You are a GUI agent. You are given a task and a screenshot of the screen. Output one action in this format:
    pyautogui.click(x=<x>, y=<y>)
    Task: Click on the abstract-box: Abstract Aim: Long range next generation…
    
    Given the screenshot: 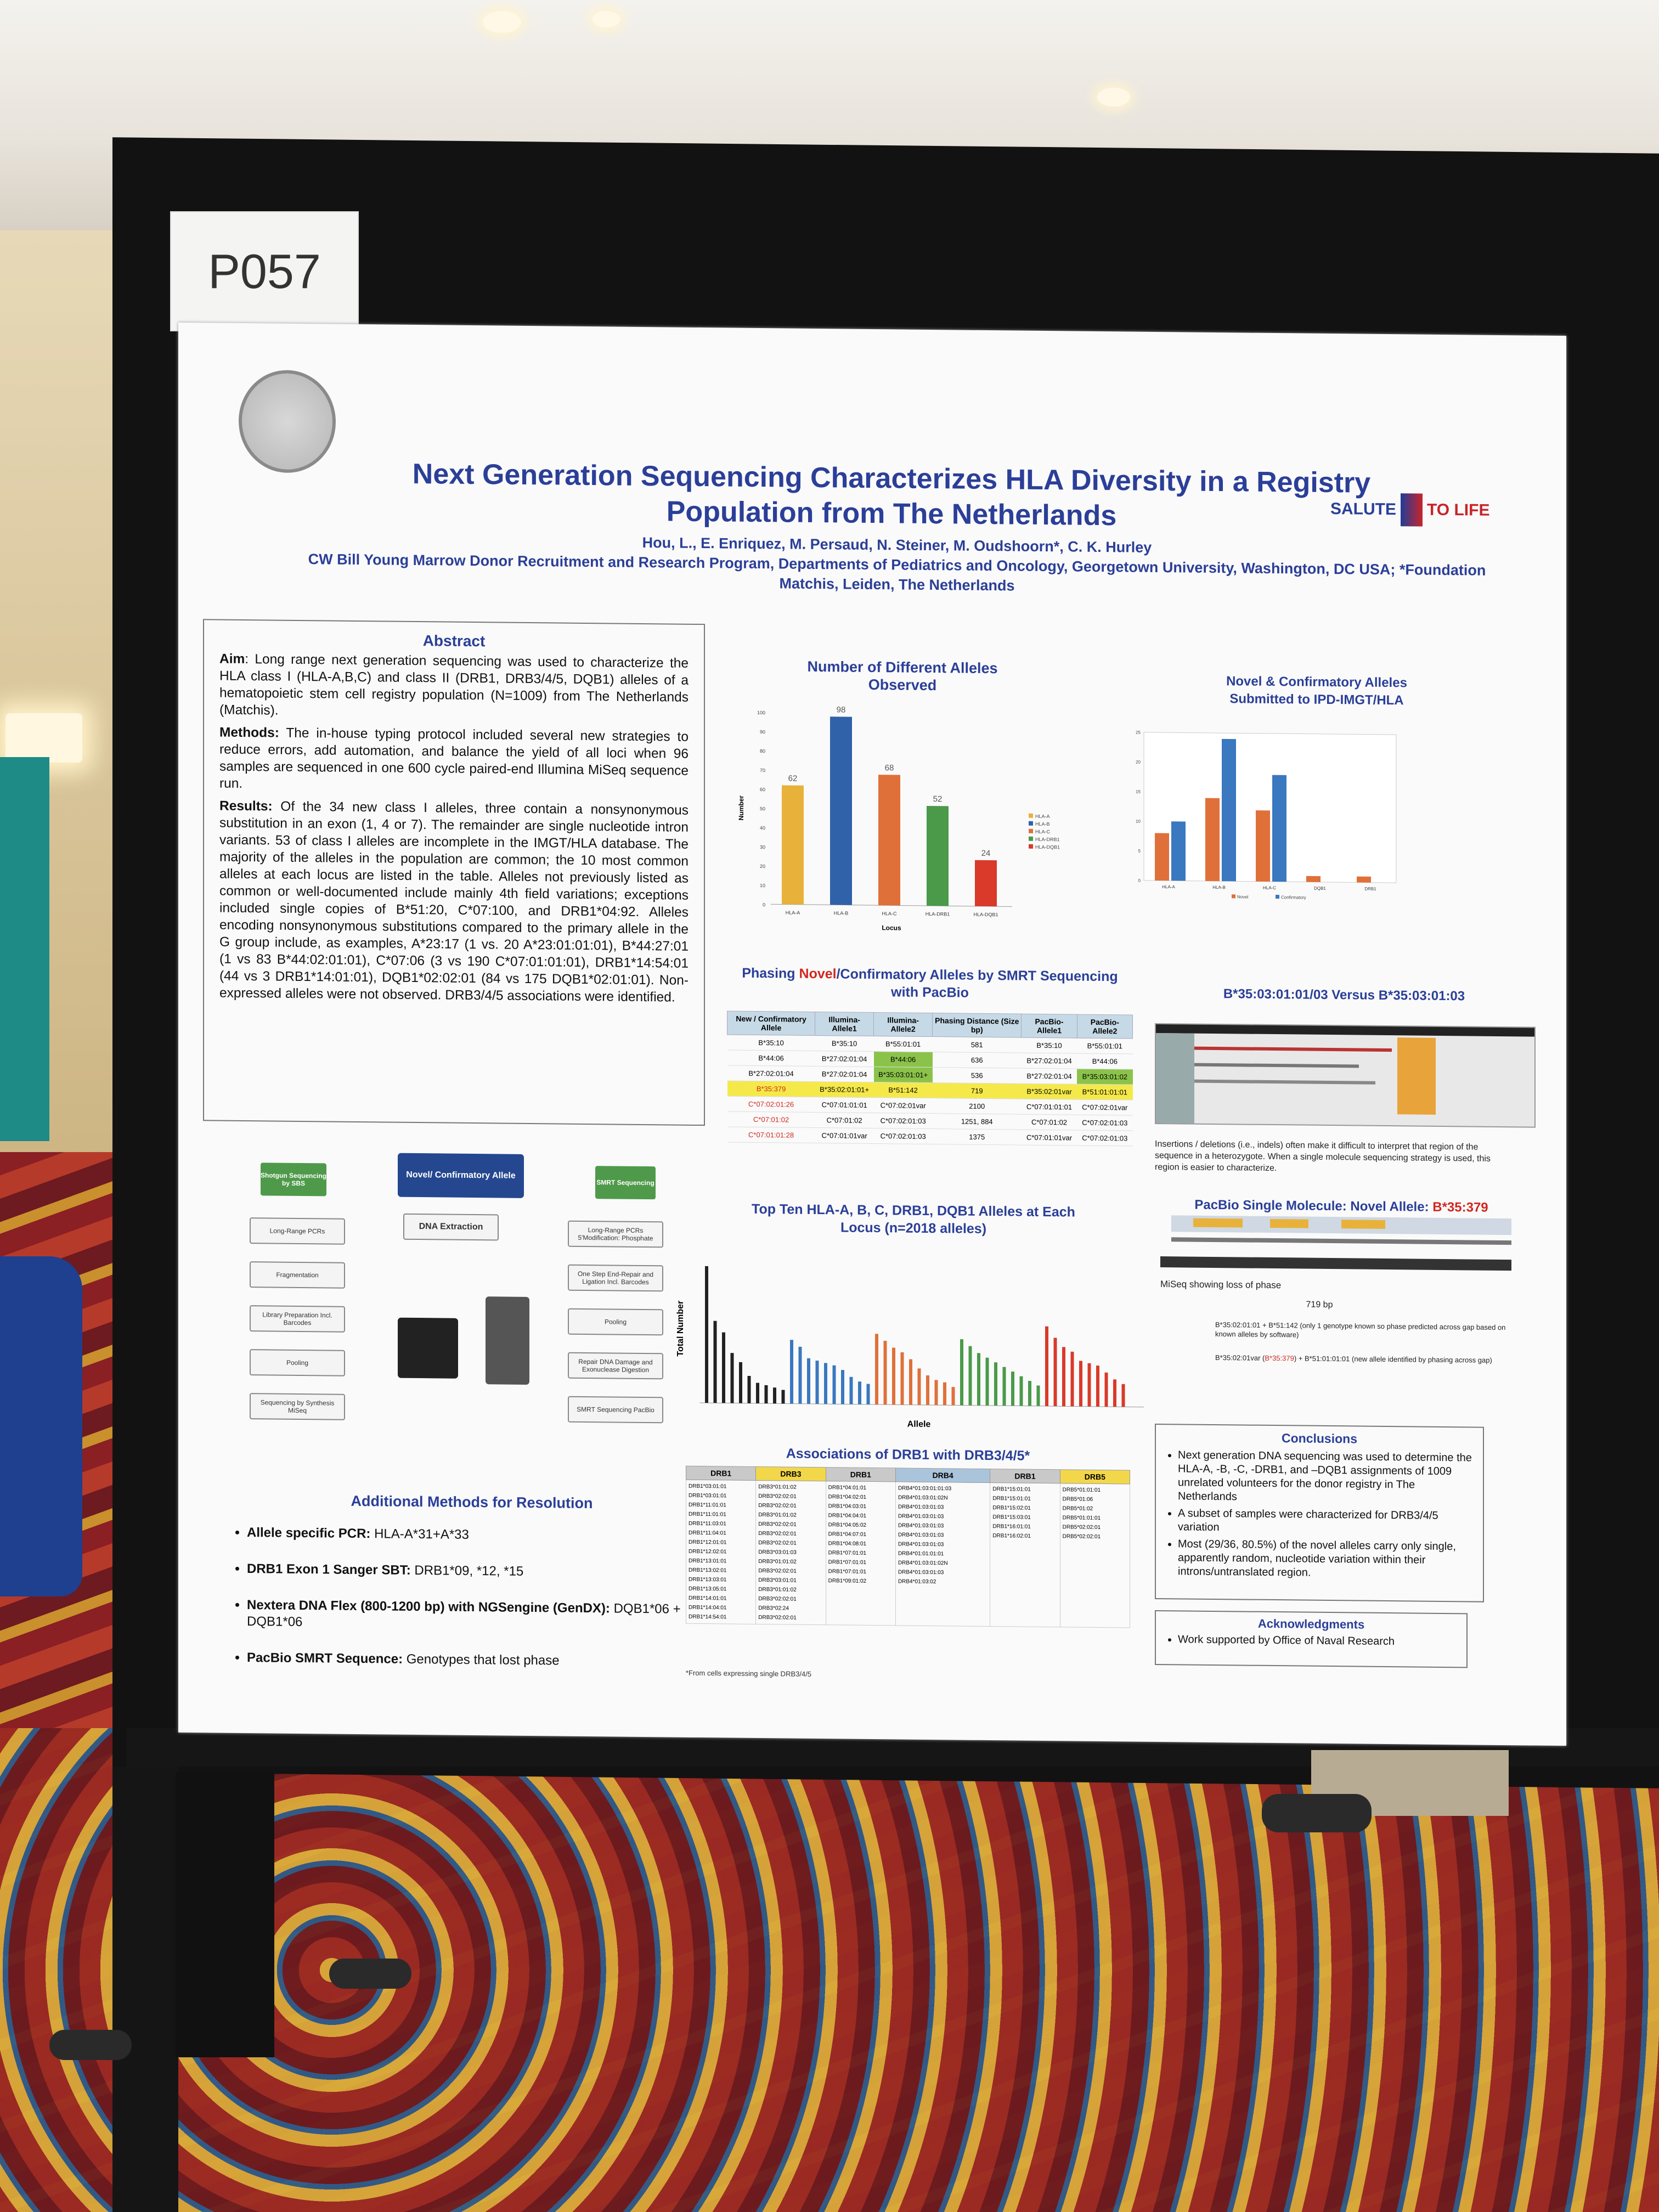 What is the action you would take?
    pyautogui.click(x=454, y=873)
    